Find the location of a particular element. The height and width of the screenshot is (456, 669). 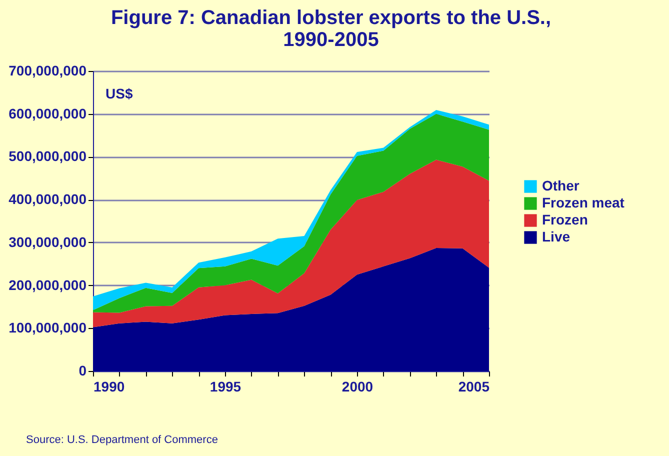

y-tick-label: 400,000,000 is located at coordinates (47, 199).